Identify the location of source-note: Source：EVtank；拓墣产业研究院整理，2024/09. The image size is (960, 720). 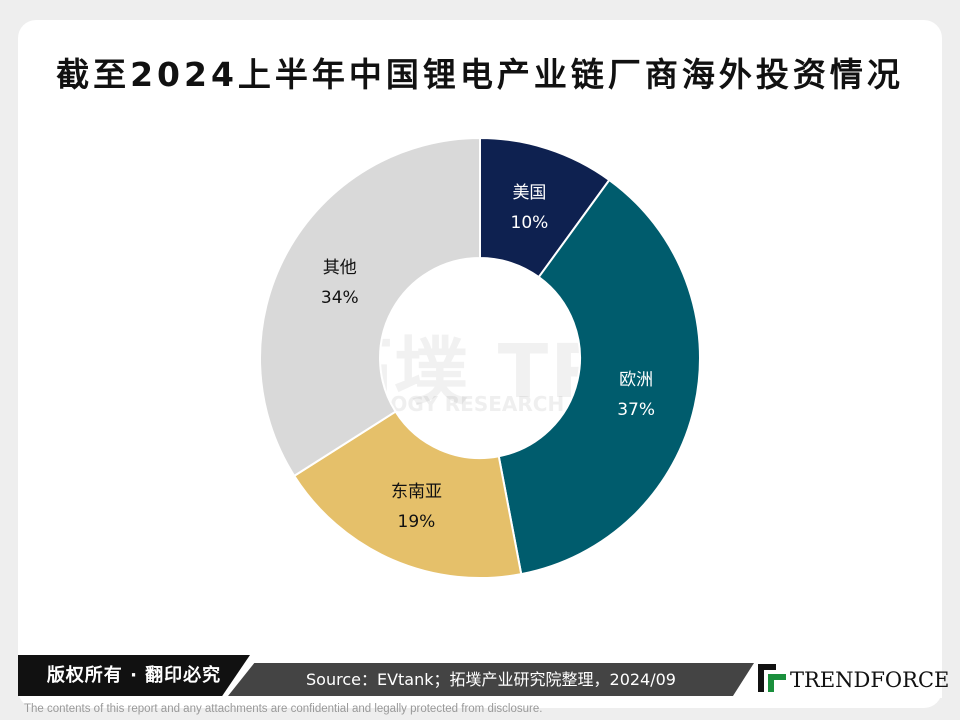
(491, 679).